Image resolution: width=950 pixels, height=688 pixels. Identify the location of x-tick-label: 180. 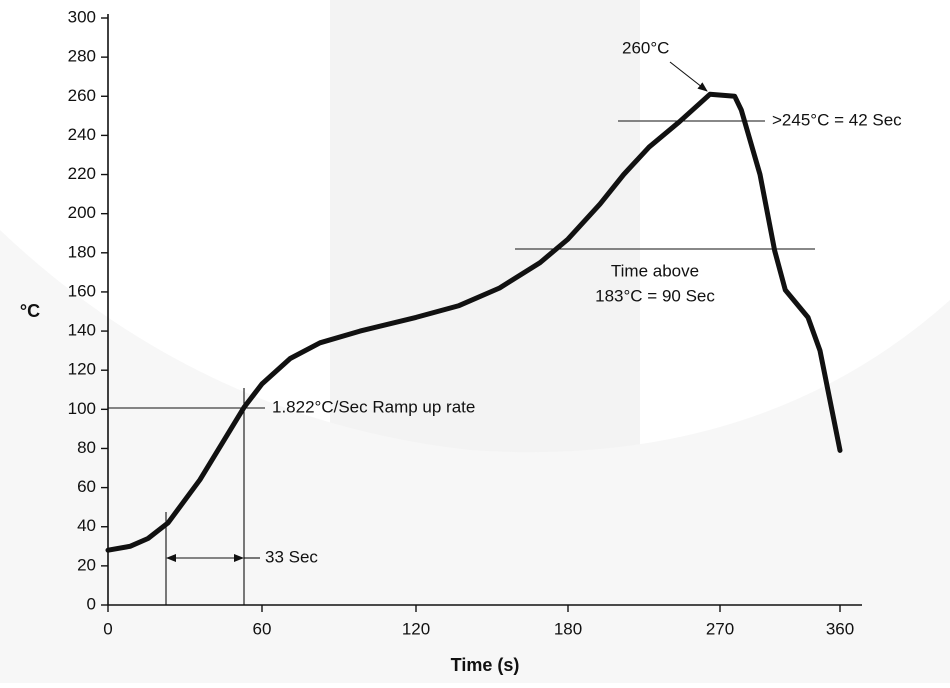
(568, 628).